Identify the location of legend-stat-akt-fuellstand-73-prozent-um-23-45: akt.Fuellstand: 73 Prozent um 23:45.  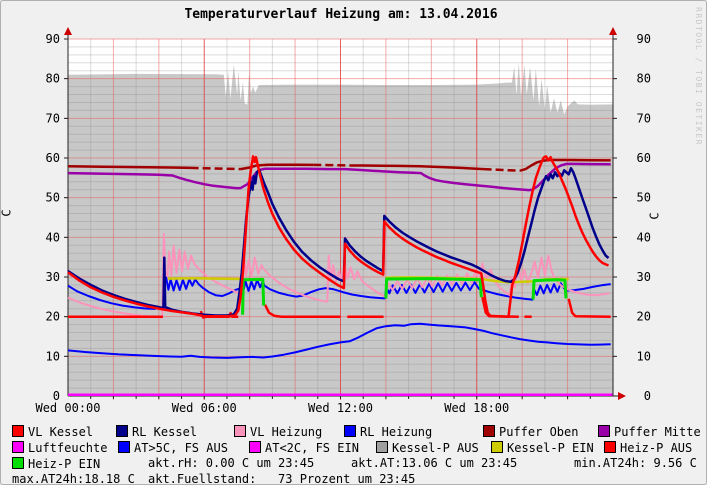
(282, 478).